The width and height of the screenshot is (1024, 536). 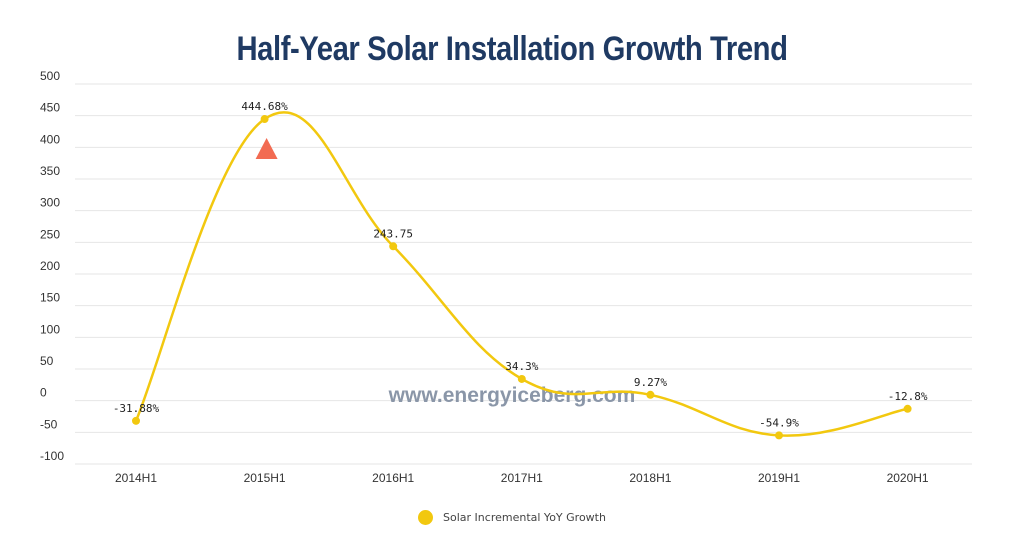 I want to click on legend-swatch, so click(x=426, y=517).